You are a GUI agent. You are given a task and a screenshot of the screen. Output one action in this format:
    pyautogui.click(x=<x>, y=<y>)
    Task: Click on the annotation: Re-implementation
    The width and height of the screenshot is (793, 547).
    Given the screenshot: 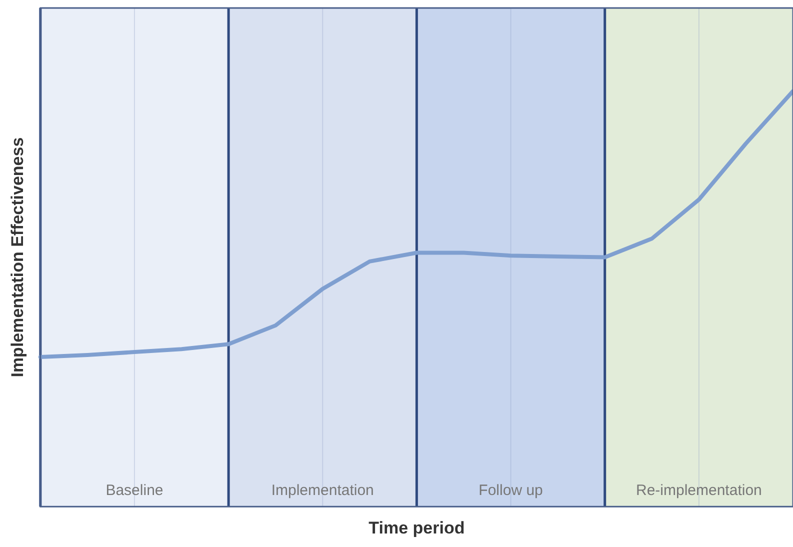 What is the action you would take?
    pyautogui.click(x=699, y=491)
    